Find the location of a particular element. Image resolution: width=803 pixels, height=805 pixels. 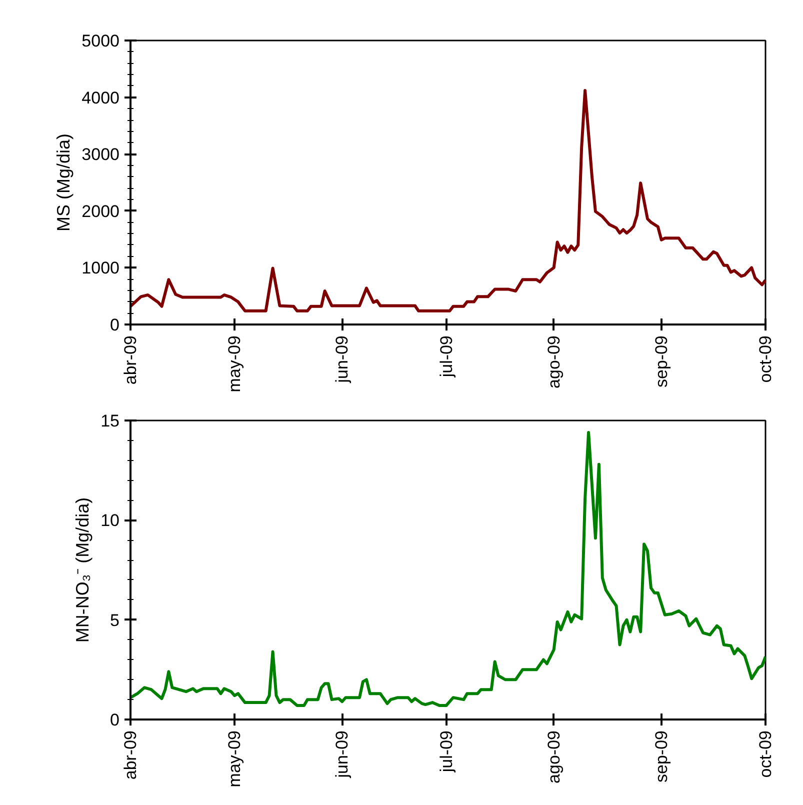

y-tick-label: 2000 is located at coordinates (101, 211).